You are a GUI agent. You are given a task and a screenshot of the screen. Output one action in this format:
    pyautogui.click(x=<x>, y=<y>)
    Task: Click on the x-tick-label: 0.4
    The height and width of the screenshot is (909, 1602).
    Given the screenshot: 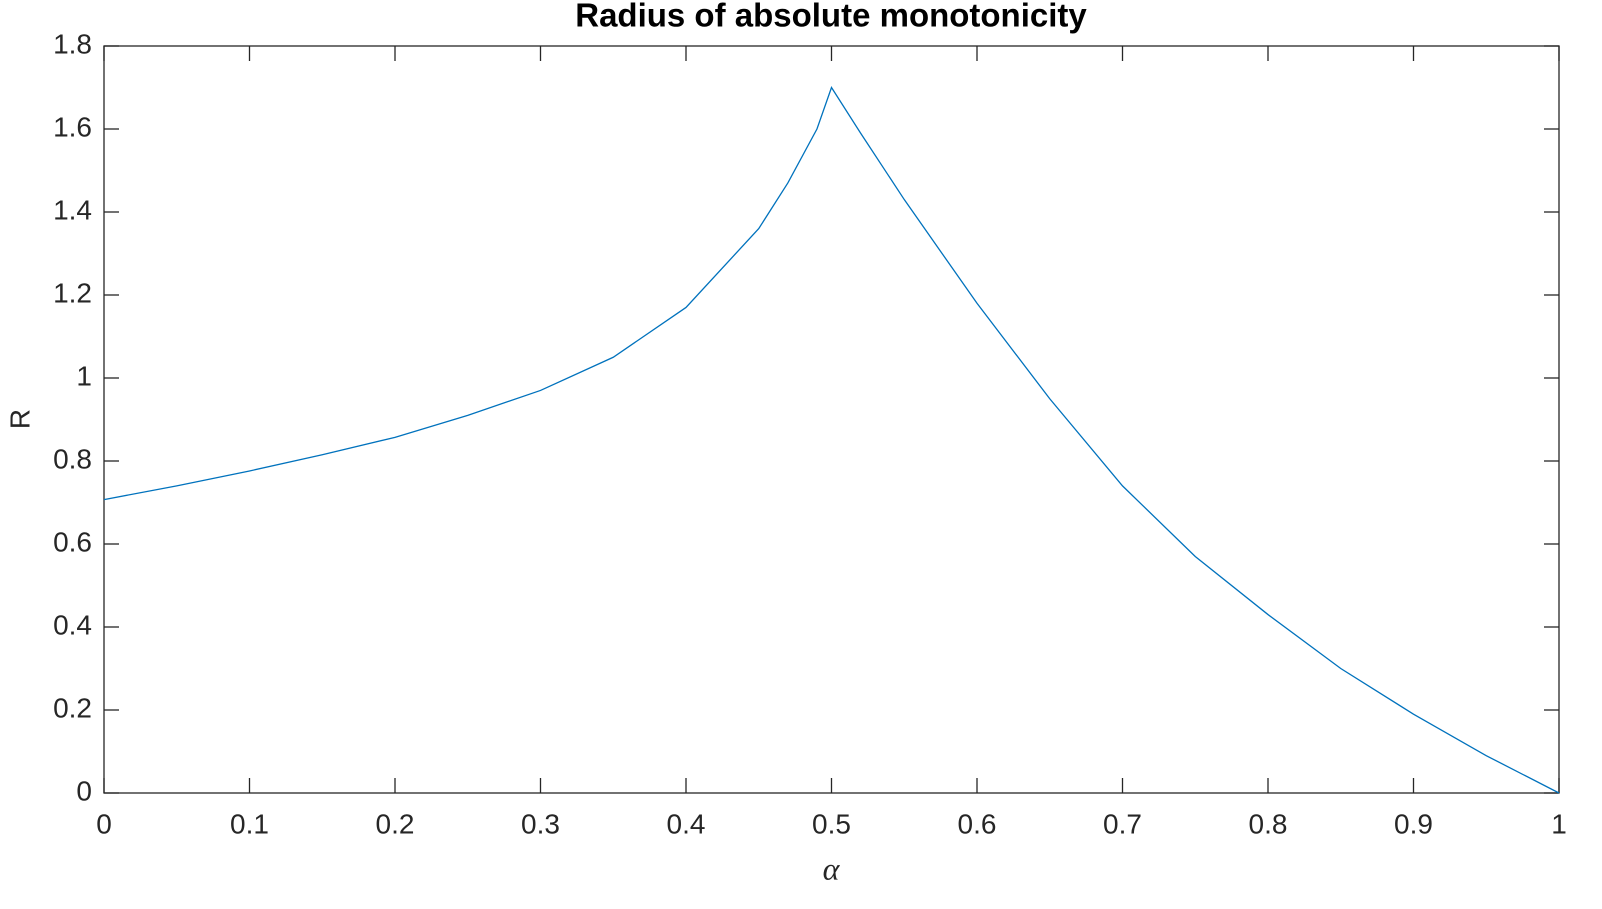 What is the action you would take?
    pyautogui.click(x=686, y=823)
    